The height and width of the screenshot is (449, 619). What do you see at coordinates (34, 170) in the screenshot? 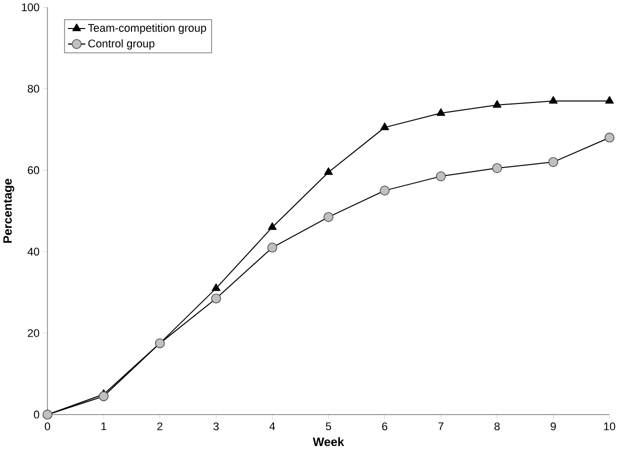
I see `y-tick-label: 60` at bounding box center [34, 170].